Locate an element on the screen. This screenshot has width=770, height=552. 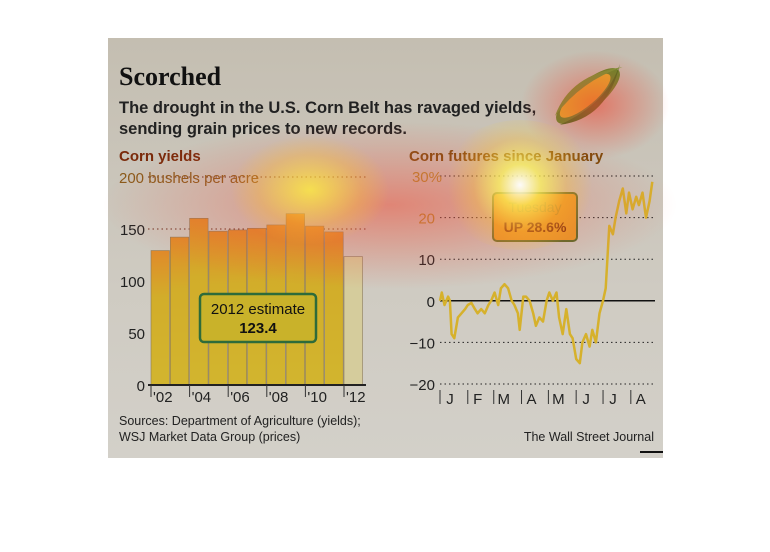
x-tick-label: '04 is located at coordinates (202, 397).